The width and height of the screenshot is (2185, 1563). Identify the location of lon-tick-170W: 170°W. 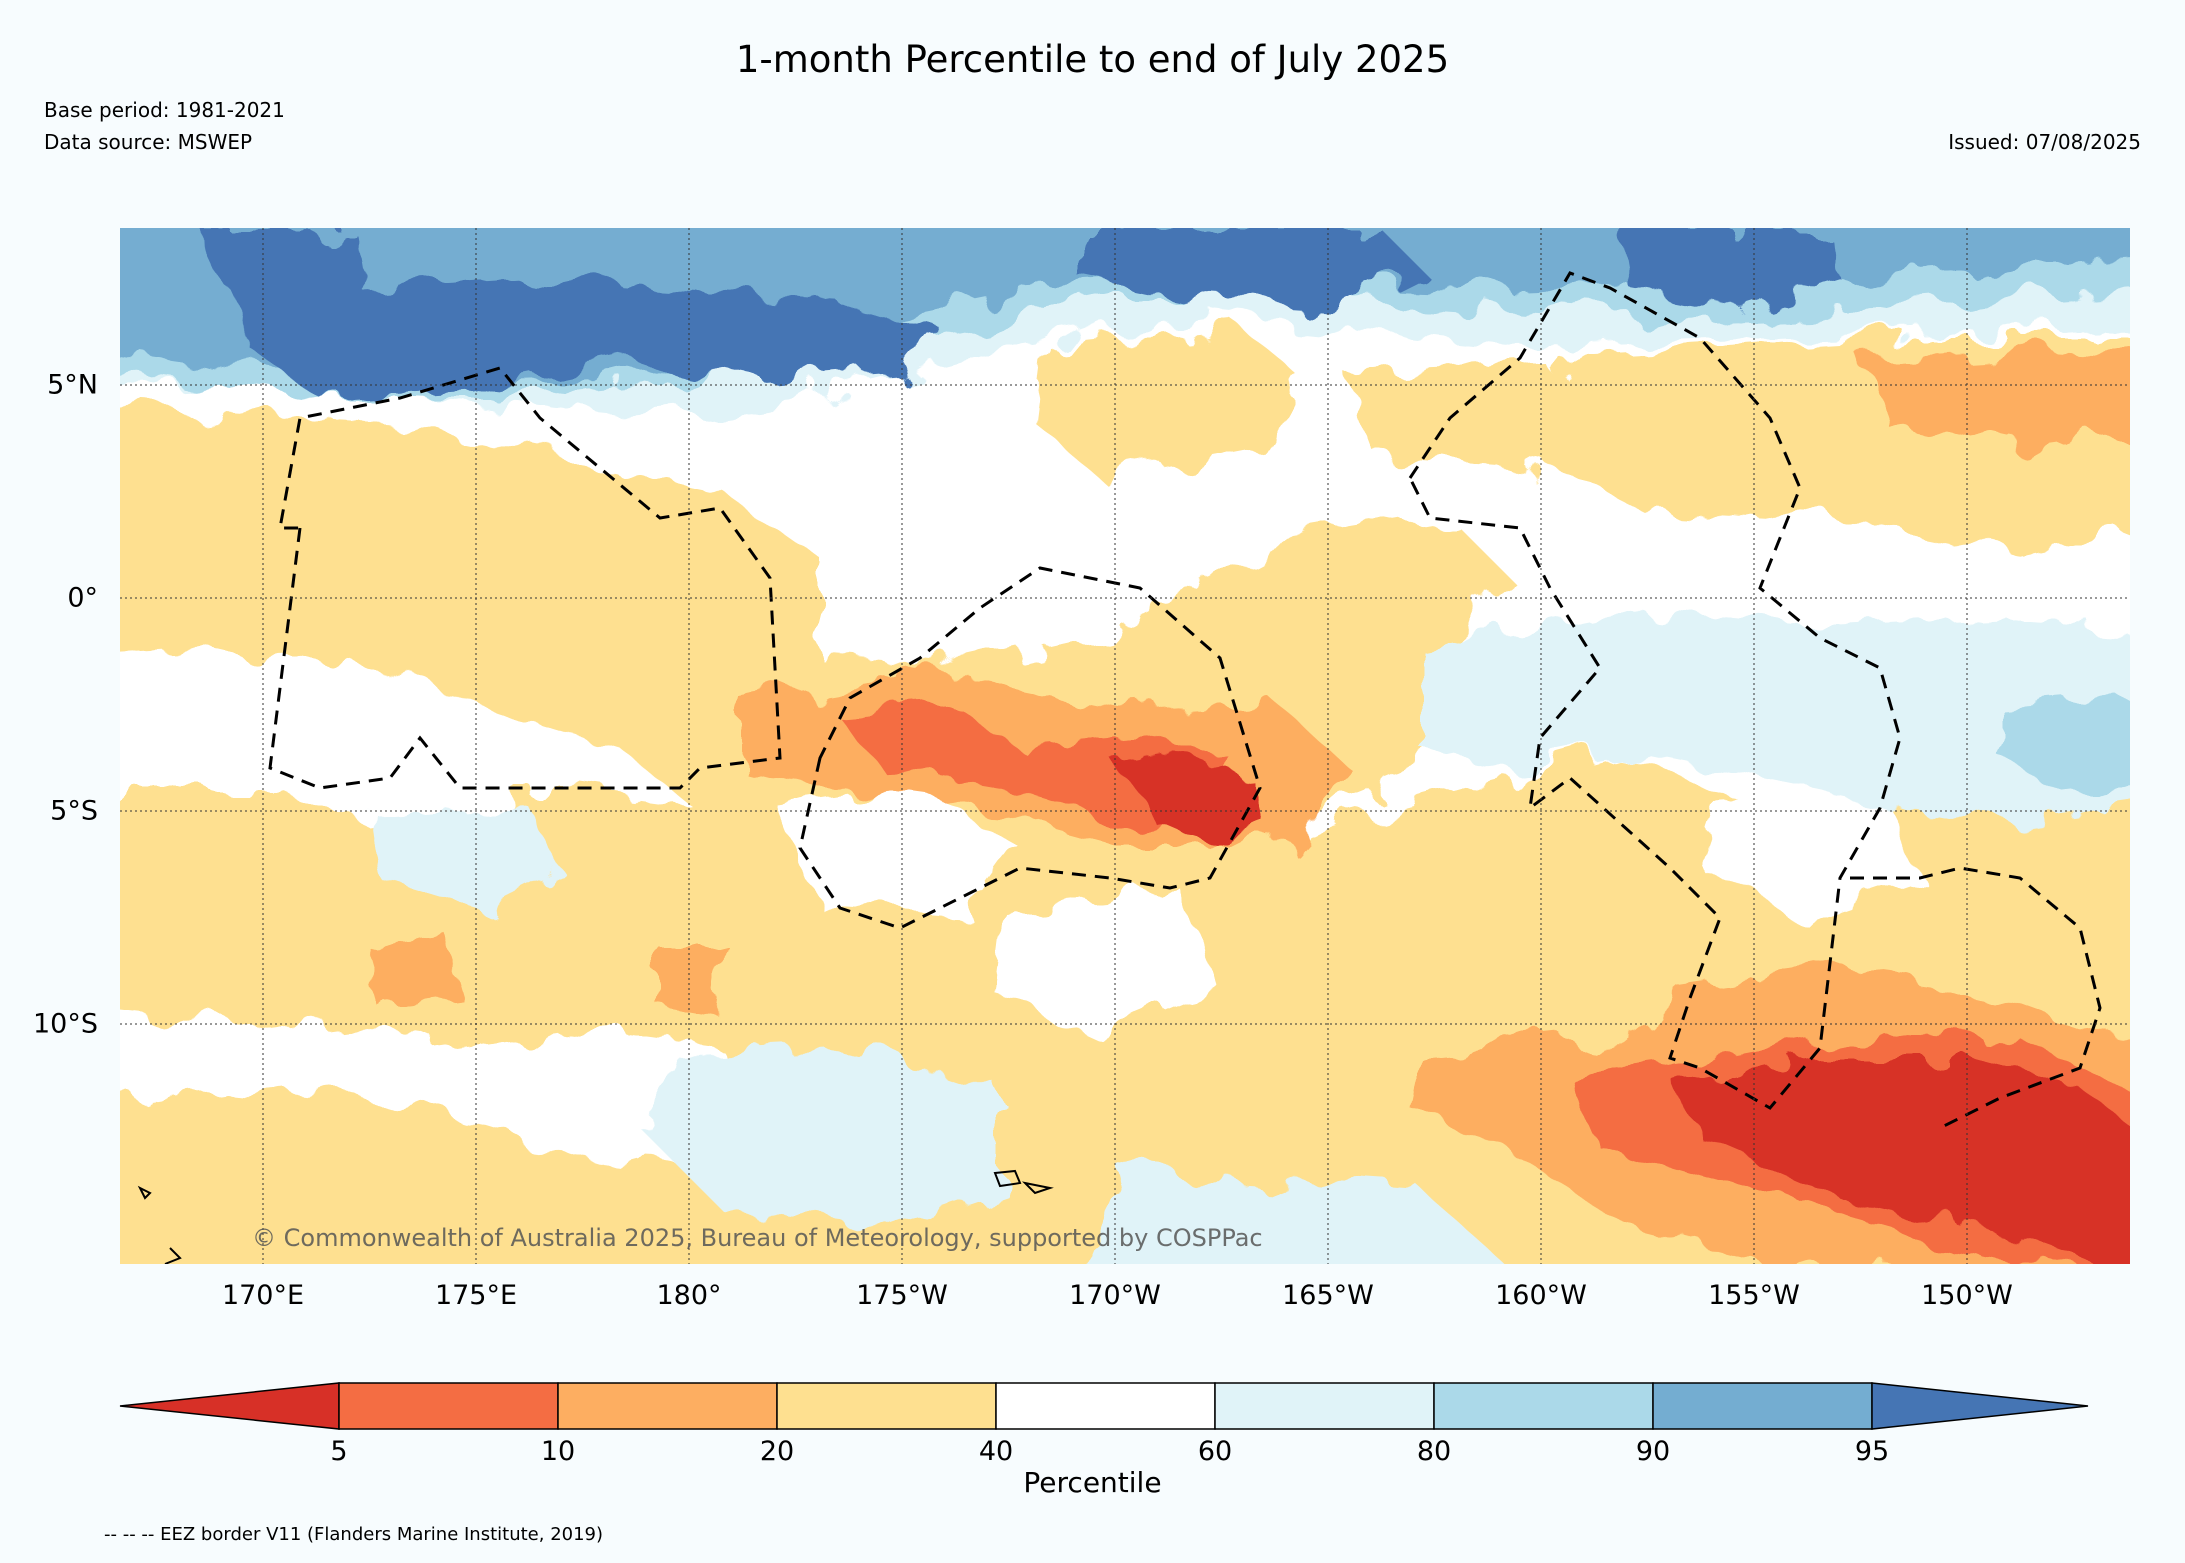
(1115, 1295).